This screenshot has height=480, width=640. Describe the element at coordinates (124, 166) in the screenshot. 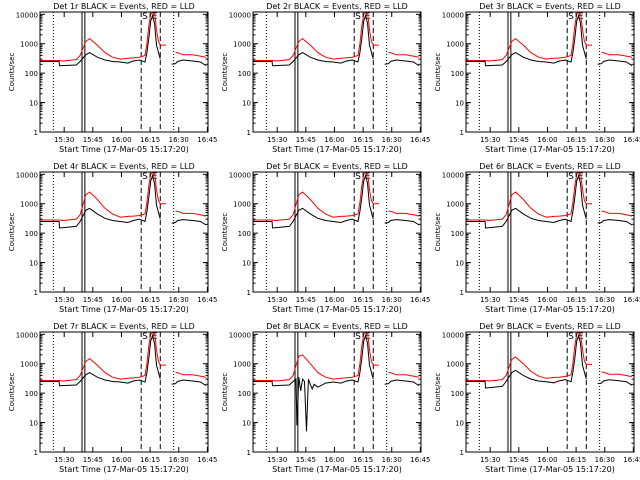

I see `panel-title: Det 4r BLACK = Events, RED = LLD` at that location.